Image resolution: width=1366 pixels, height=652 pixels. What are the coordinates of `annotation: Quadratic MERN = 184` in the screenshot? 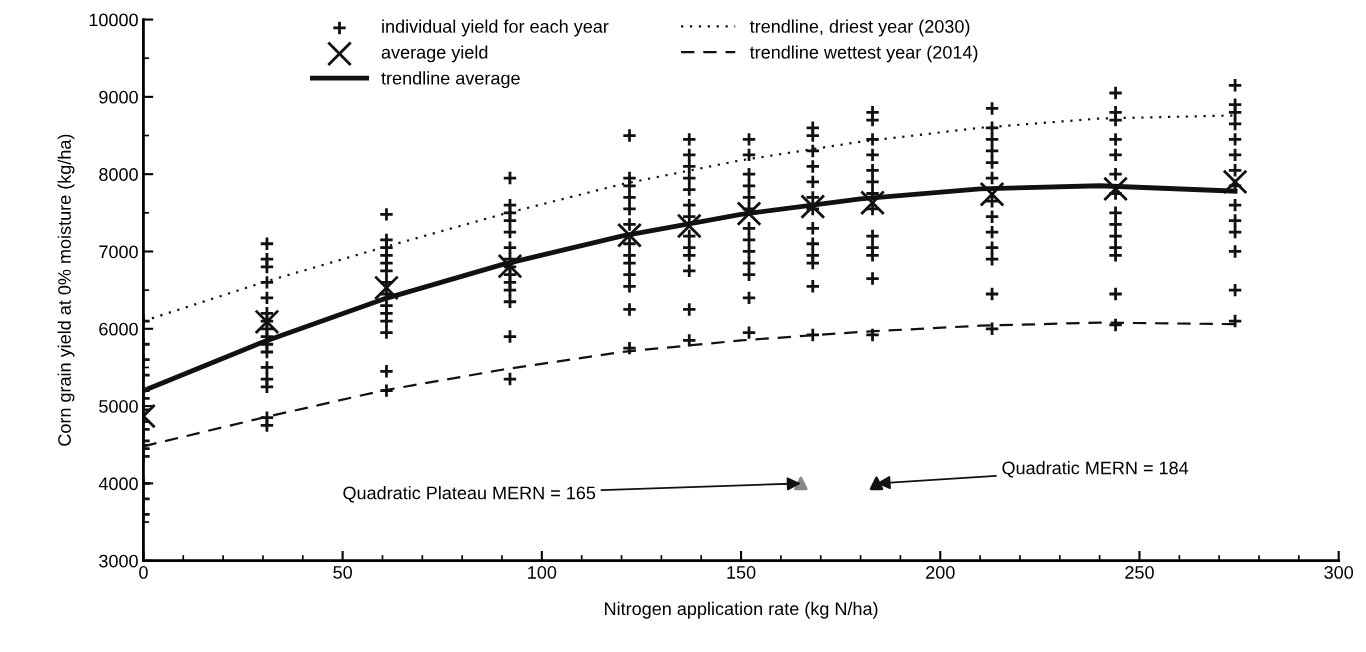 It's located at (1095, 469).